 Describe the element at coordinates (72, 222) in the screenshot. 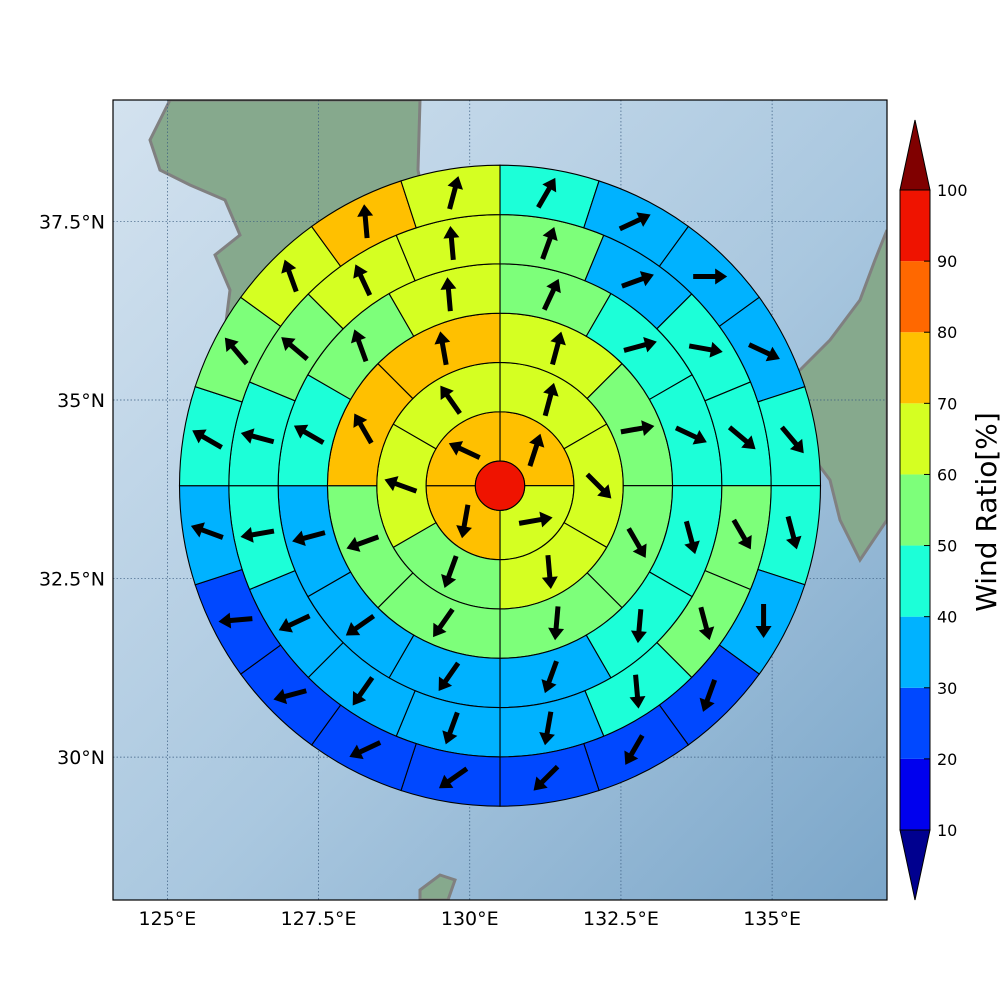

I see `y-tick-label: 37.5°N` at that location.